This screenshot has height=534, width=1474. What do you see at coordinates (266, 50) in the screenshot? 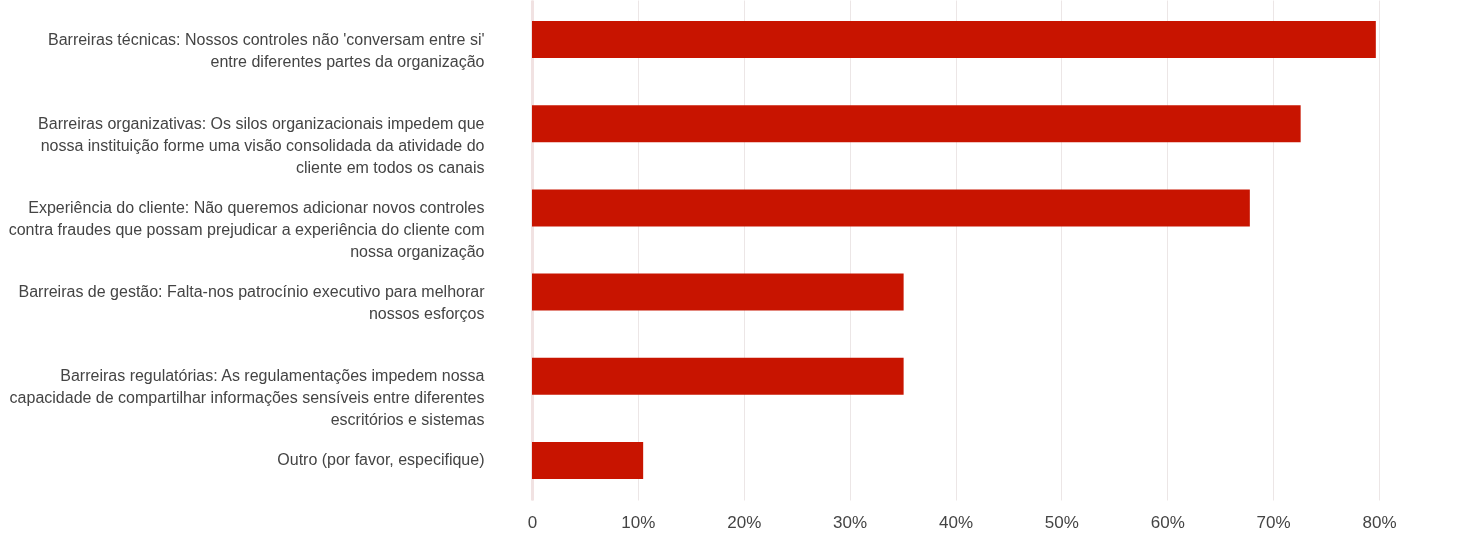
I see `y-tick-label: Barreiras técnicas: Nossos controles não 'conversam entre si' entre diferentes partes da organização` at bounding box center [266, 50].